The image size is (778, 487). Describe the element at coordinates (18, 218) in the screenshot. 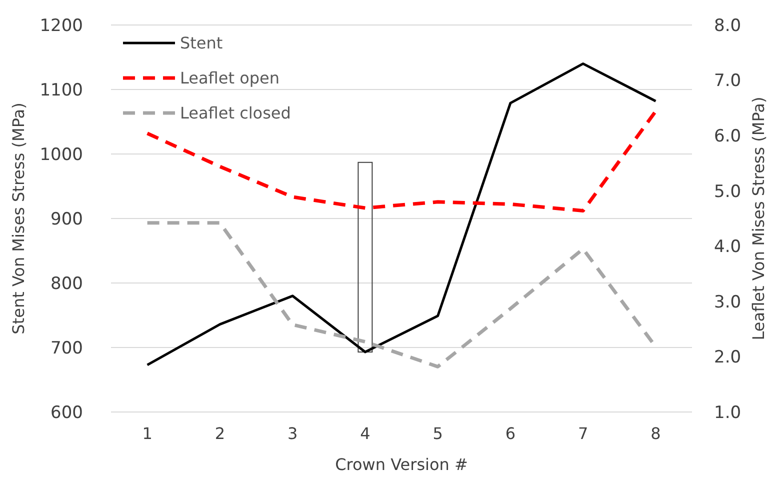

I see `y-axis-title: Stent Von Mises Stress (MPa)` at that location.